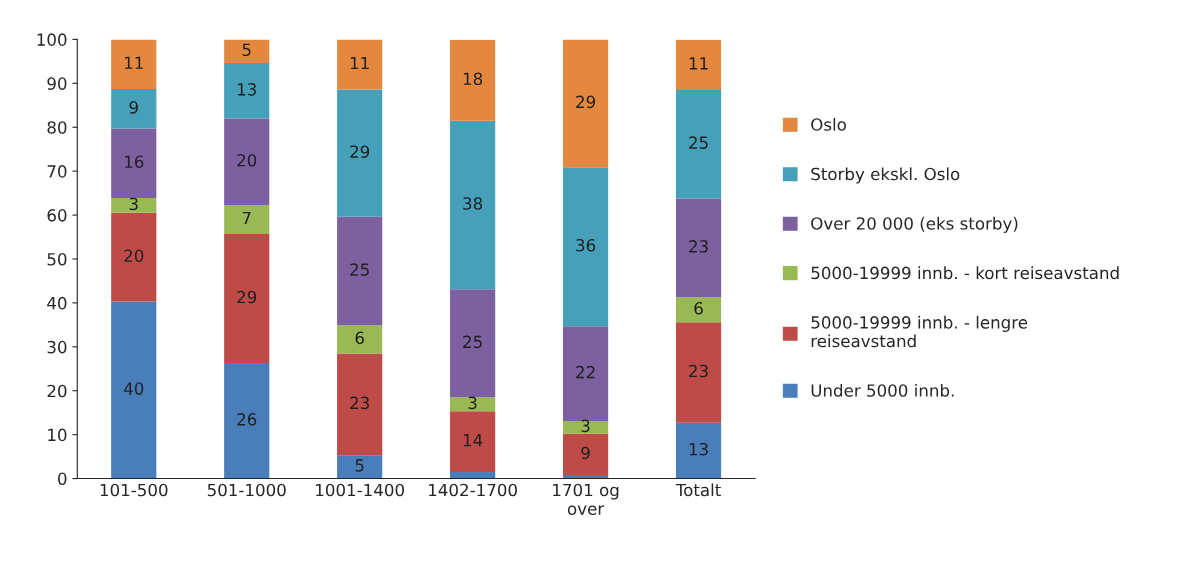 The height and width of the screenshot is (563, 1189). What do you see at coordinates (57, 303) in the screenshot?
I see `y-tick-label: 40` at bounding box center [57, 303].